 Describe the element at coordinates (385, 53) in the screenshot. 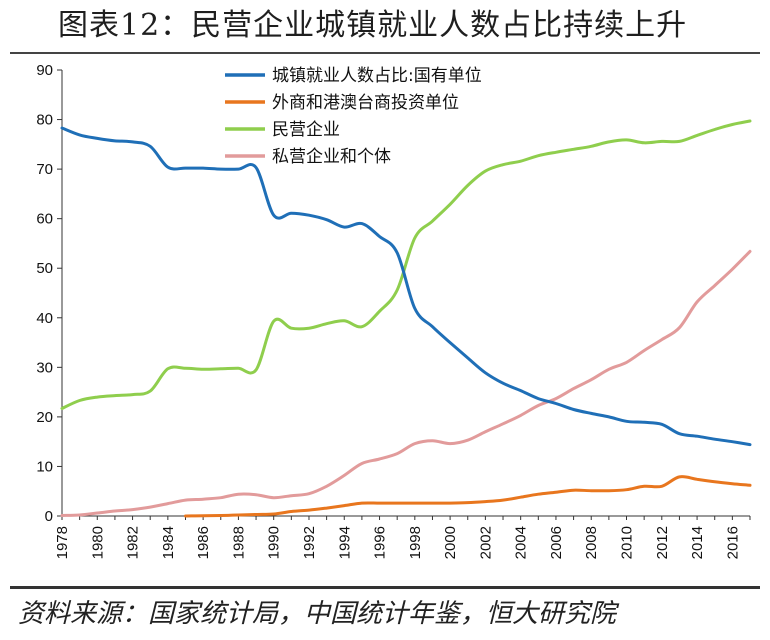

I see `title-underline` at that location.